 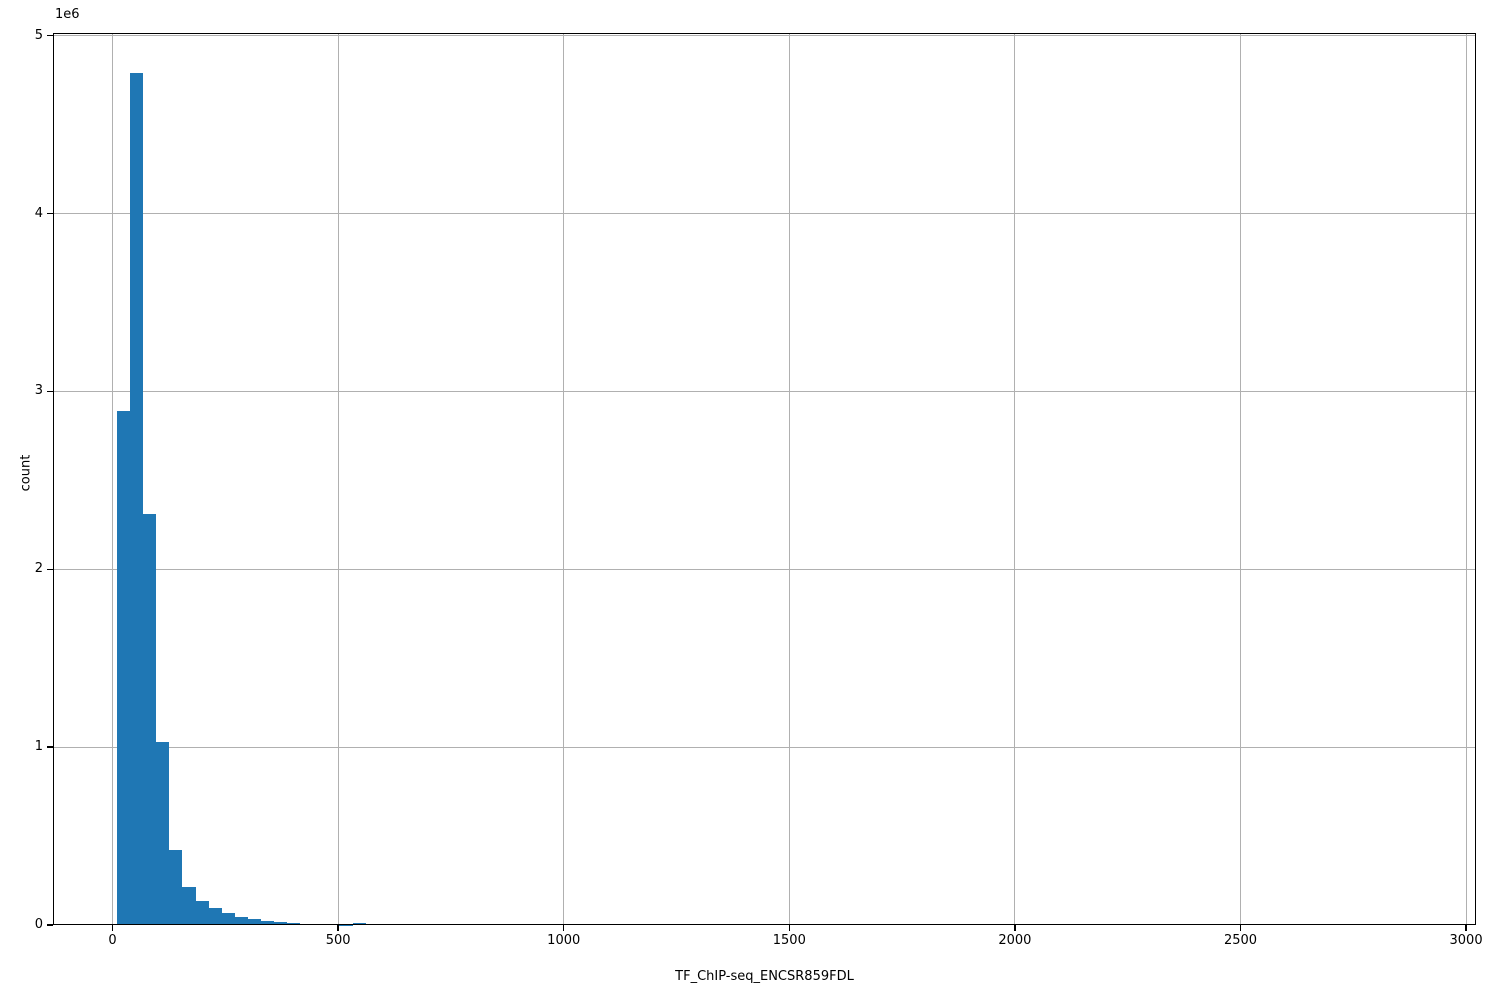 I want to click on x-tick-label: 1000, so click(x=564, y=940).